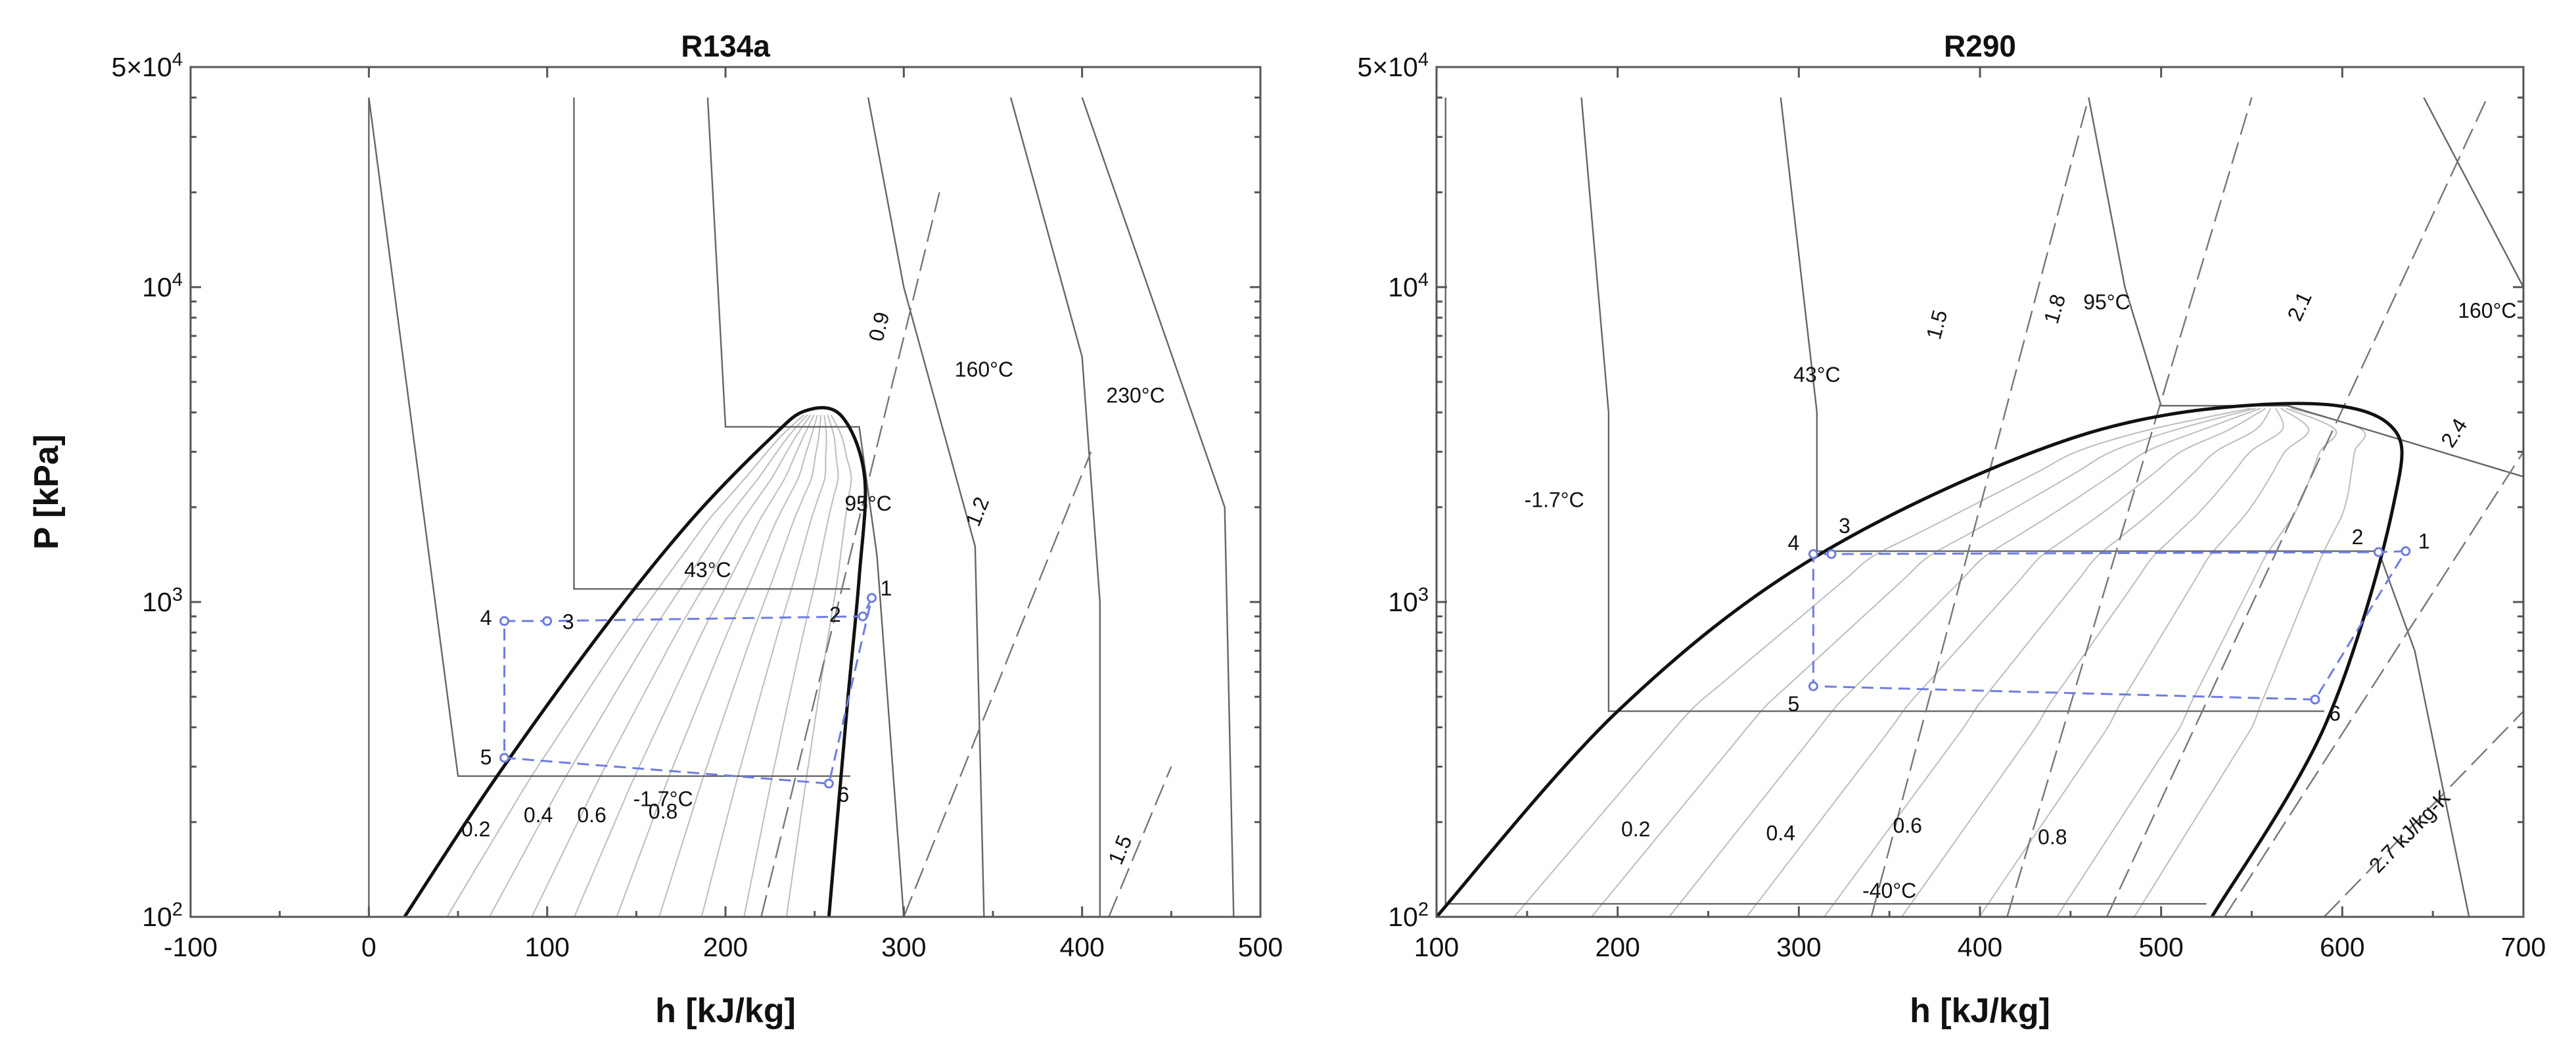 The width and height of the screenshot is (2576, 1047). Describe the element at coordinates (664, 812) in the screenshot. I see `quality-label: 0.8` at that location.